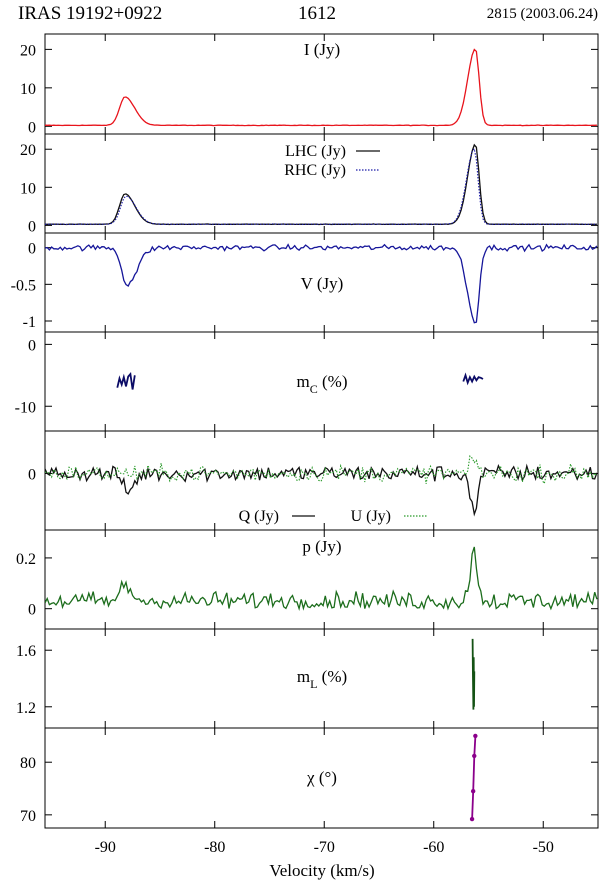 The width and height of the screenshot is (600, 884). Describe the element at coordinates (371, 516) in the screenshot. I see `legend-label: U (Jy)` at that location.